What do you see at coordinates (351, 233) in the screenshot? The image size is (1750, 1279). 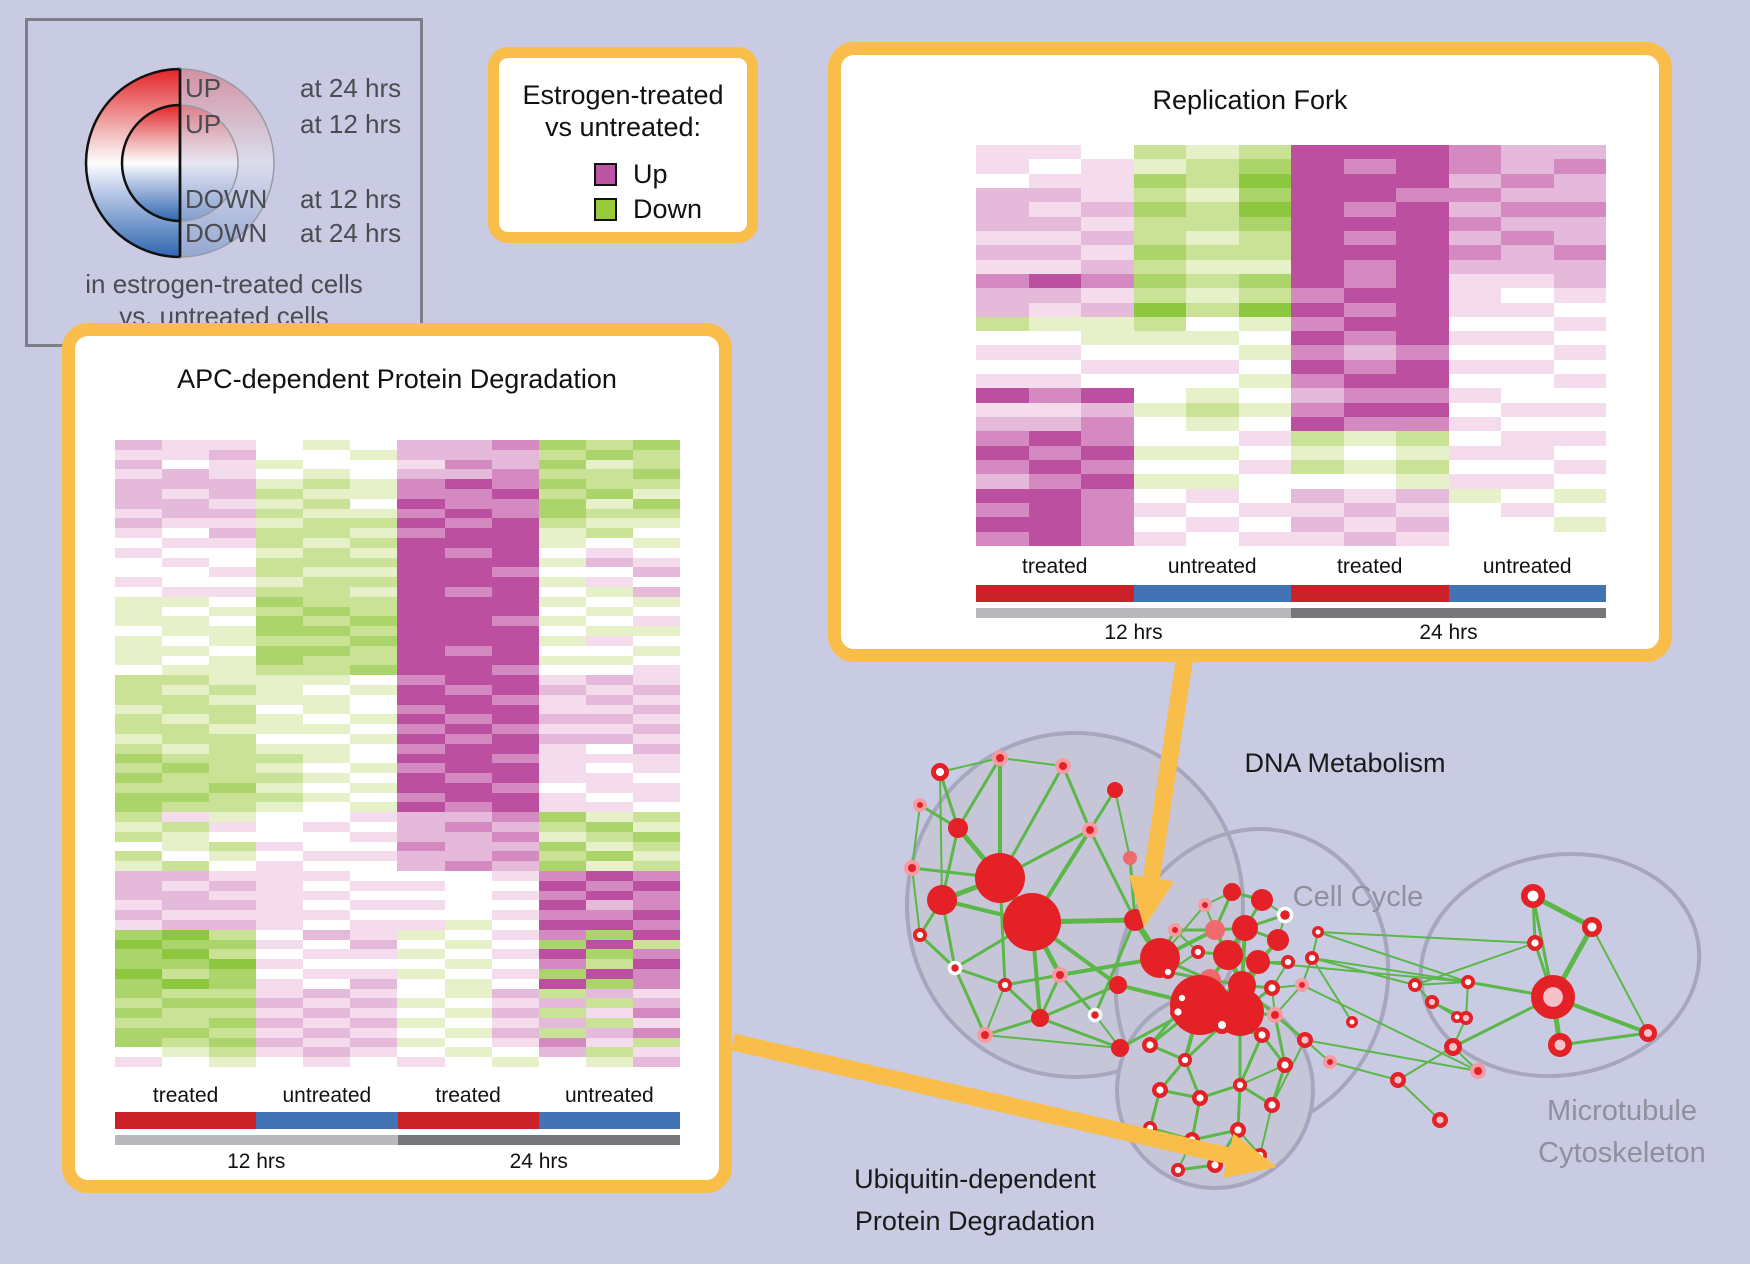 I see `legend-down-24-time: at 24 hrs` at bounding box center [351, 233].